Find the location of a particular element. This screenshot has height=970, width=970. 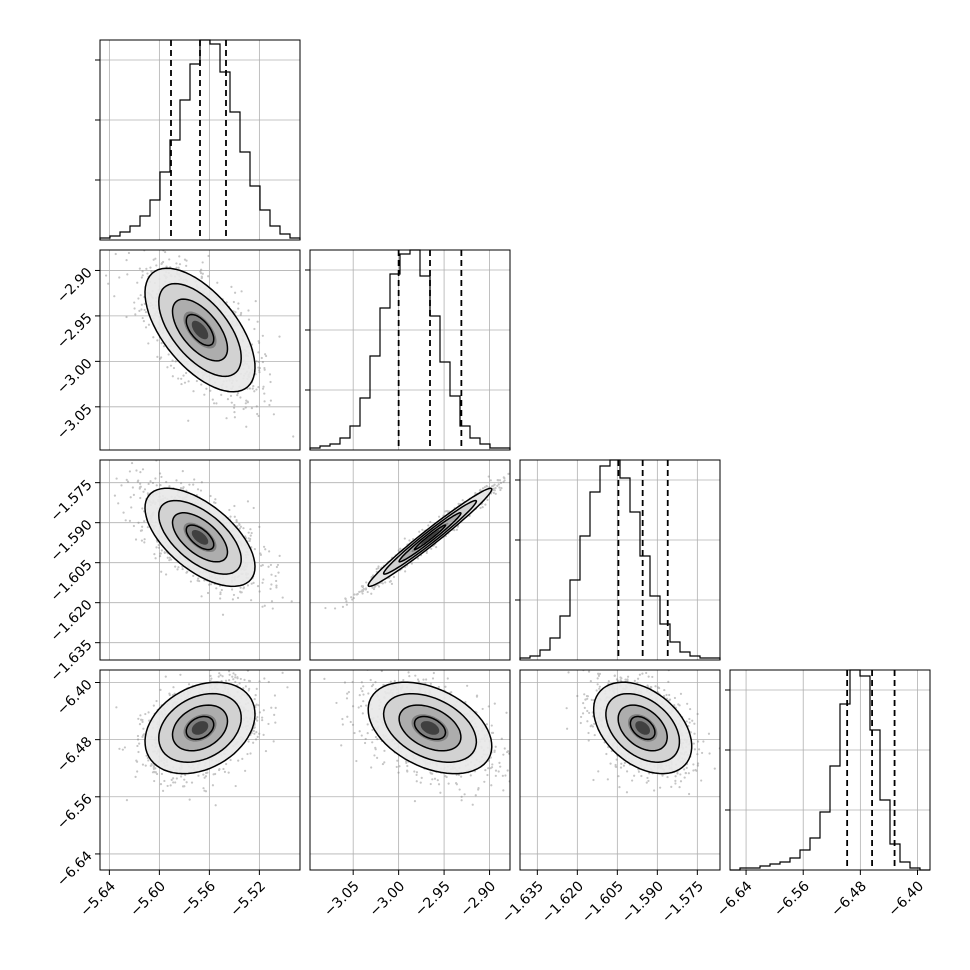

scatter-grid is located at coordinates (200, 560).